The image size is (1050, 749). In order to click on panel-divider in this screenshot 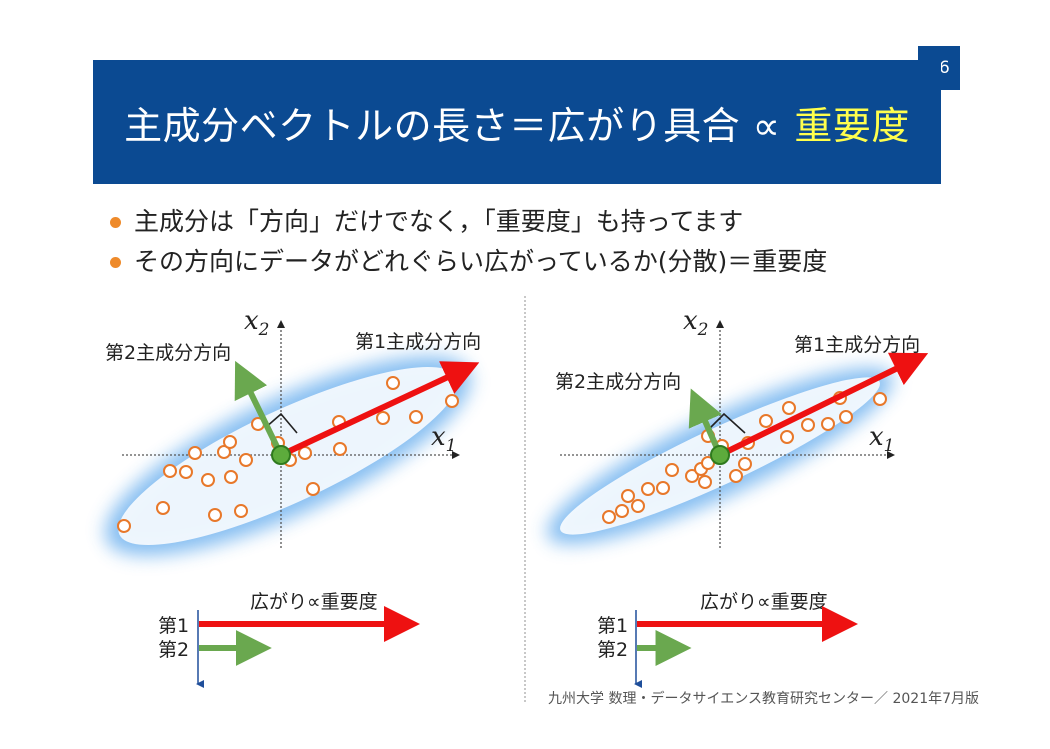, I will do `click(525, 499)`.